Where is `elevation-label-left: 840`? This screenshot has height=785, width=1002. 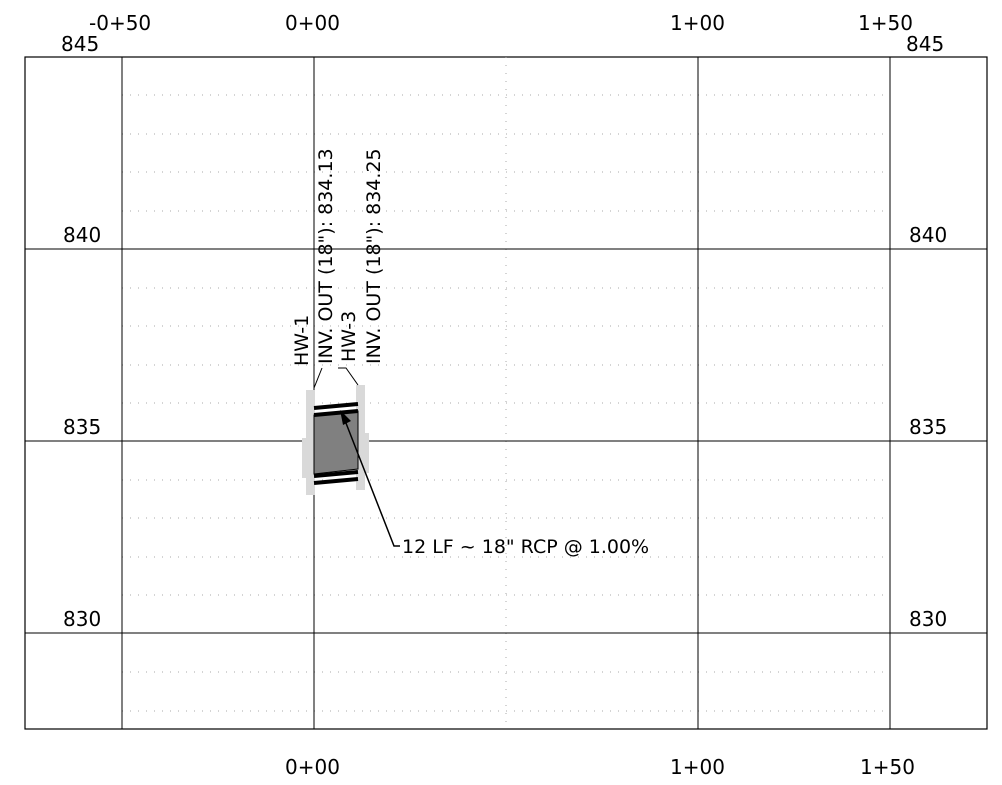 elevation-label-left: 840 is located at coordinates (82, 235).